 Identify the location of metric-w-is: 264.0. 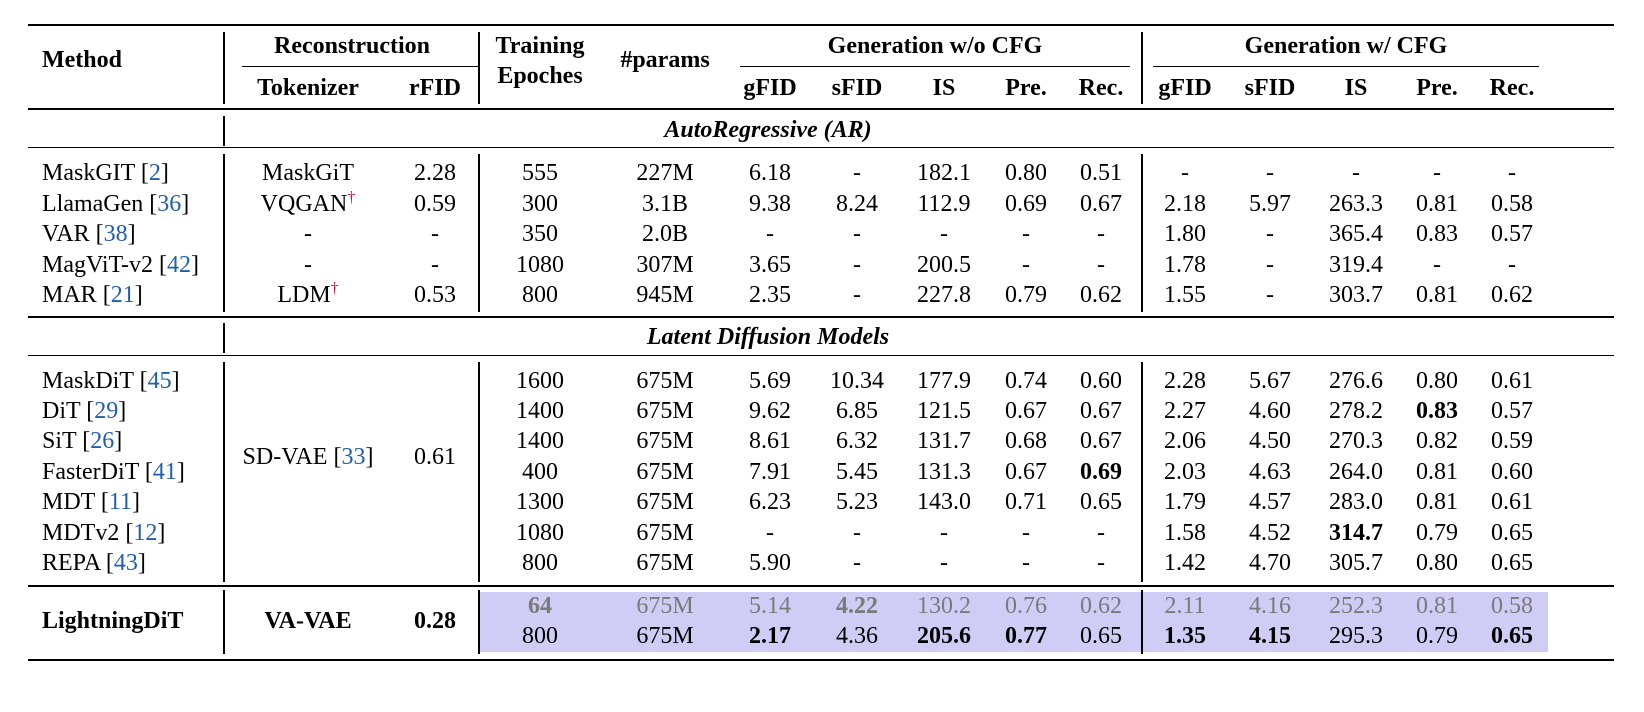
(1356, 472).